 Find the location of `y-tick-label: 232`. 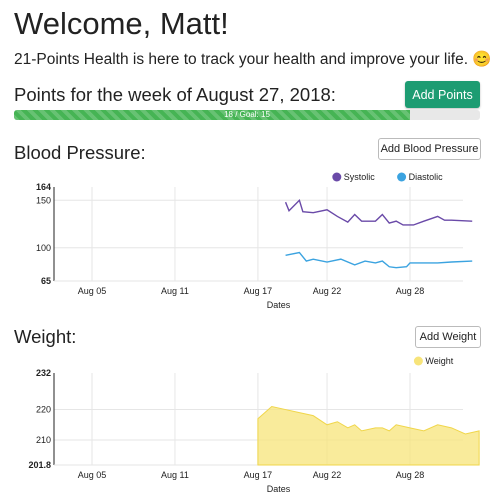

y-tick-label: 232 is located at coordinates (43, 373).